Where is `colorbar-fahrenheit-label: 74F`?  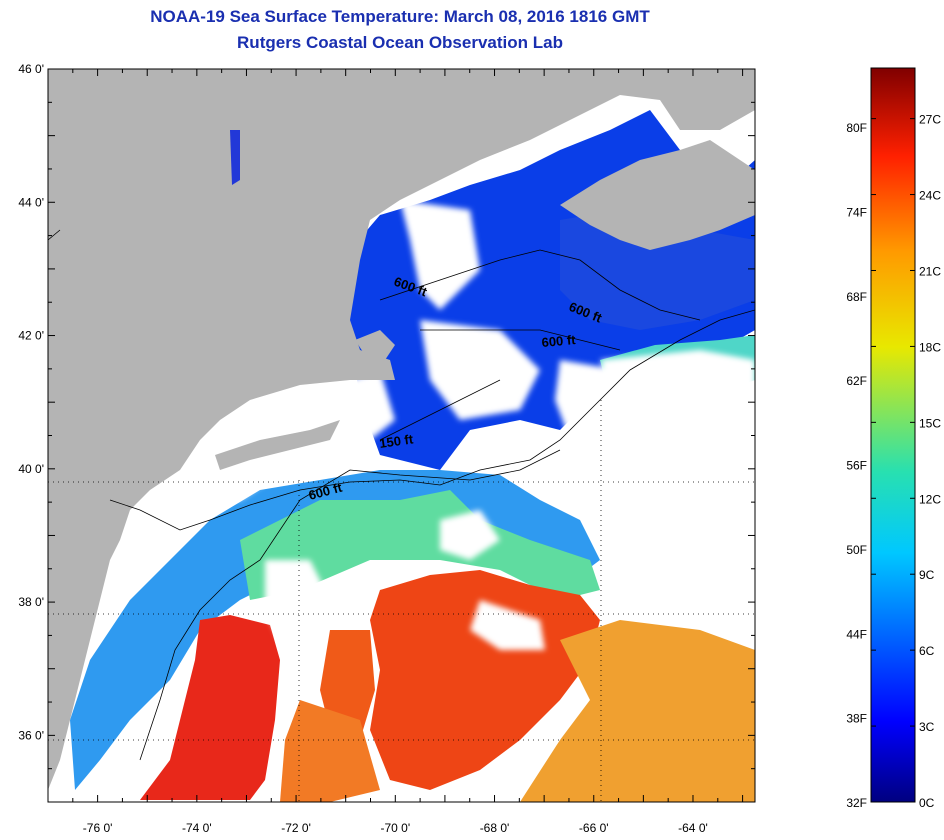
colorbar-fahrenheit-label: 74F is located at coordinates (856, 212).